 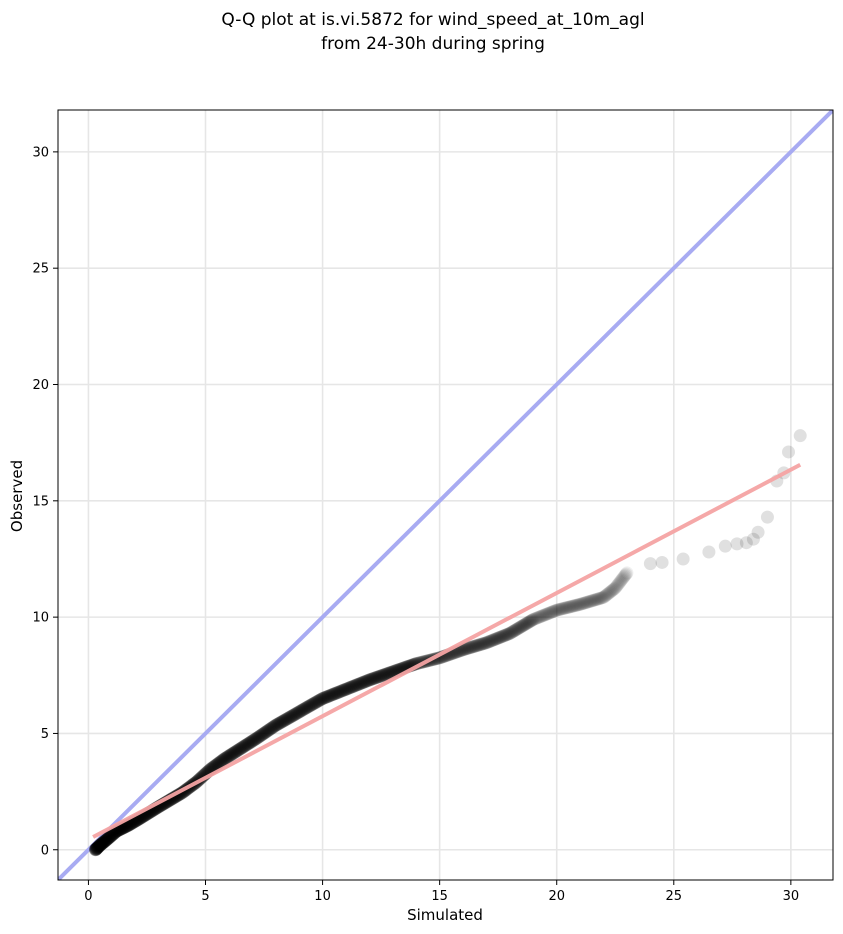 I want to click on y-tick-label: 5, so click(x=45, y=734).